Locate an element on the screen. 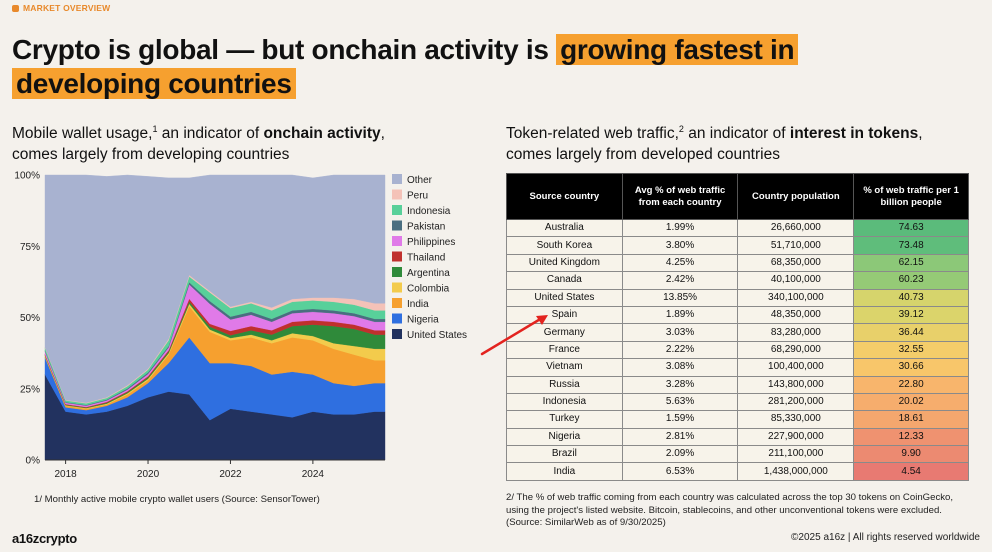  section-tag: MARKET OVERVIEW is located at coordinates (61, 8).